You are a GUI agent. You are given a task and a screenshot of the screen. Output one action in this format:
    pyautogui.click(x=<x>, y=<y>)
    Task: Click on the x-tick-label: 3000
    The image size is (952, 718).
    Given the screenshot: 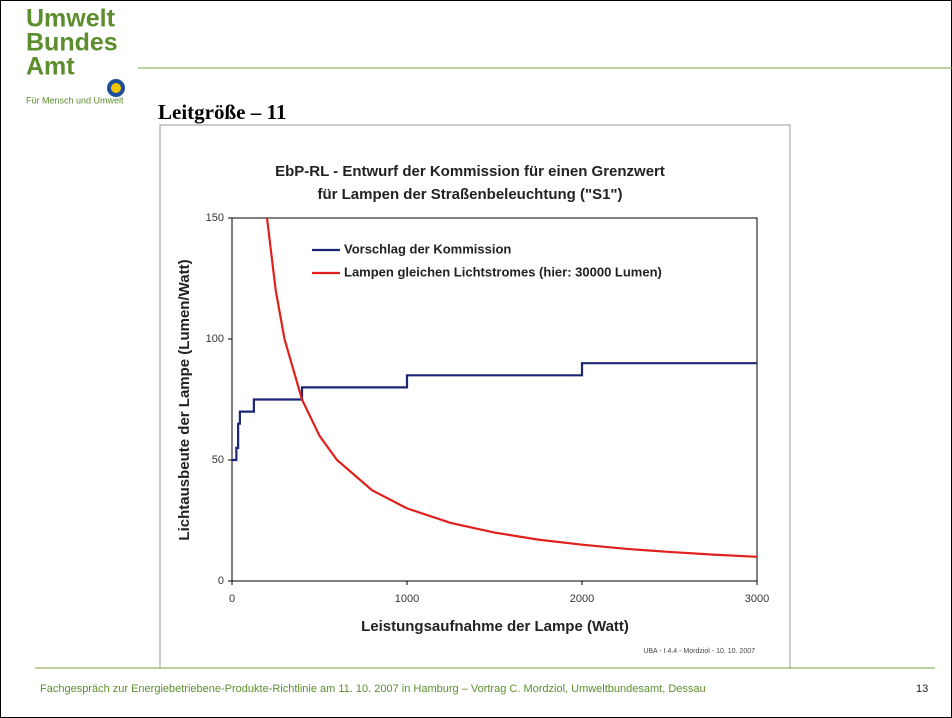 What is the action you would take?
    pyautogui.click(x=757, y=599)
    